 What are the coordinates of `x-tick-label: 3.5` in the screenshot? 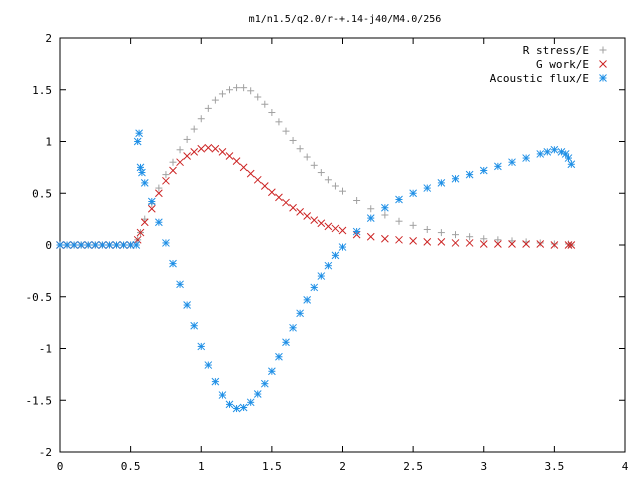 It's located at (554, 466).